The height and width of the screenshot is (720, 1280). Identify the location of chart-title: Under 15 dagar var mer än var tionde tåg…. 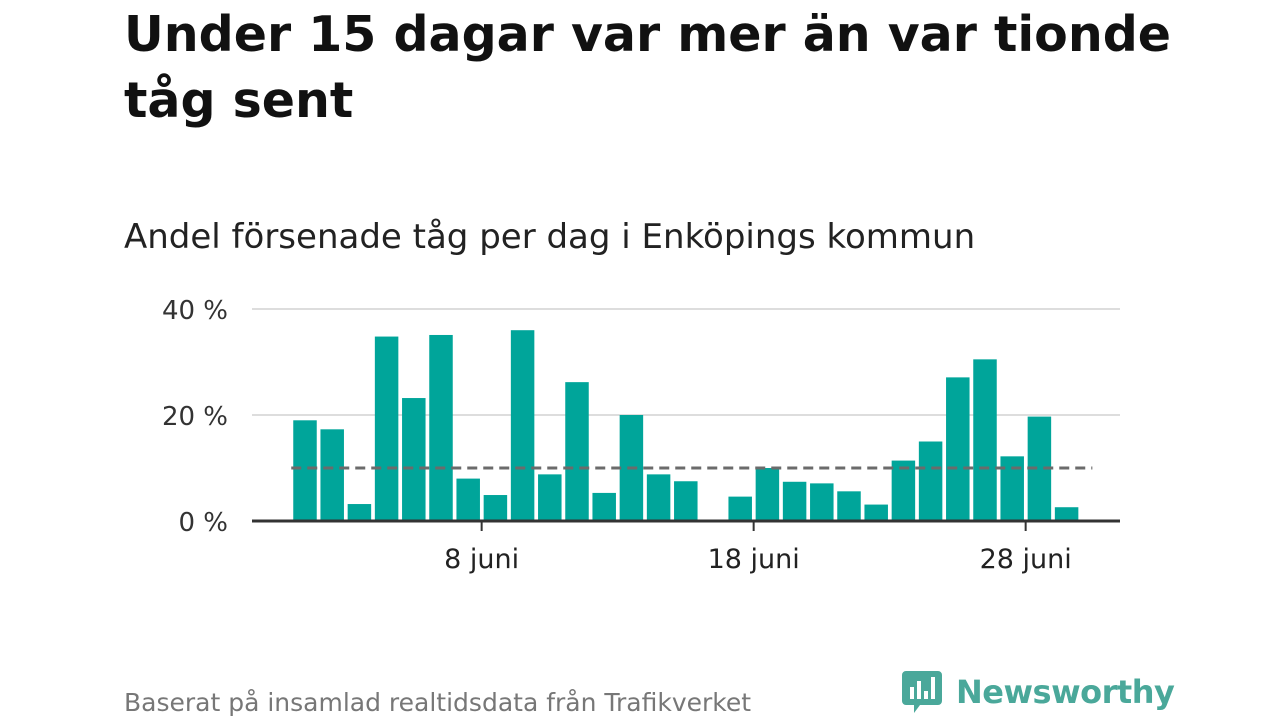
(648, 67).